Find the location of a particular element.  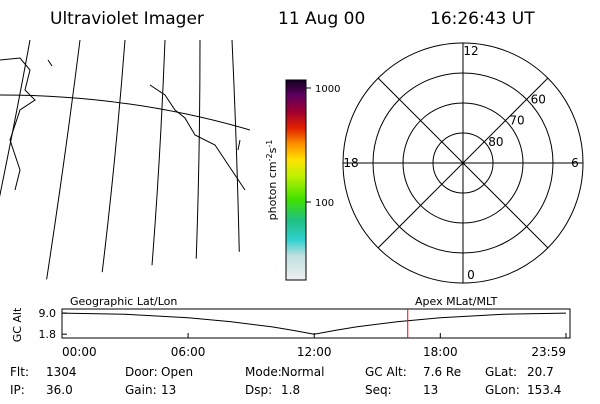

altitude-line is located at coordinates (314, 323).